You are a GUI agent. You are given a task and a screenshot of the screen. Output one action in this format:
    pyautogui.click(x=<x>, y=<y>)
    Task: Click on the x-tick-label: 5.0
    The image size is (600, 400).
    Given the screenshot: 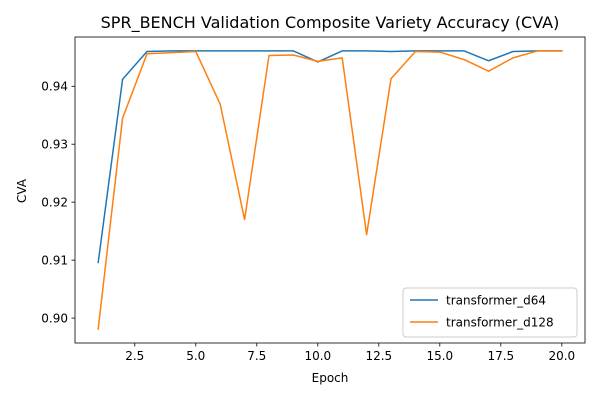 What is the action you would take?
    pyautogui.click(x=195, y=356)
    